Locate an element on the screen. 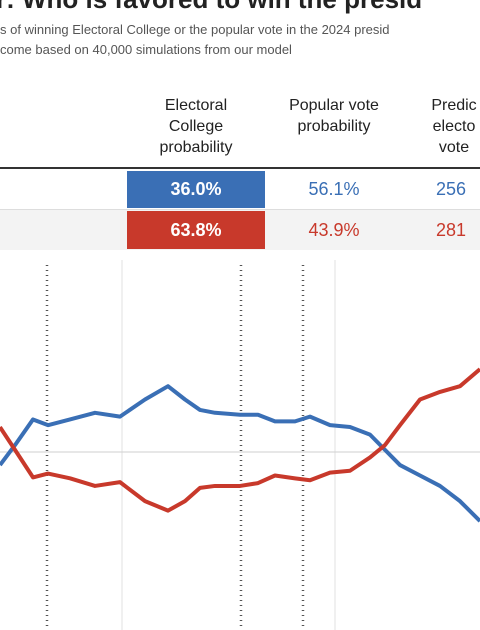  cell: 281 is located at coordinates (451, 230).